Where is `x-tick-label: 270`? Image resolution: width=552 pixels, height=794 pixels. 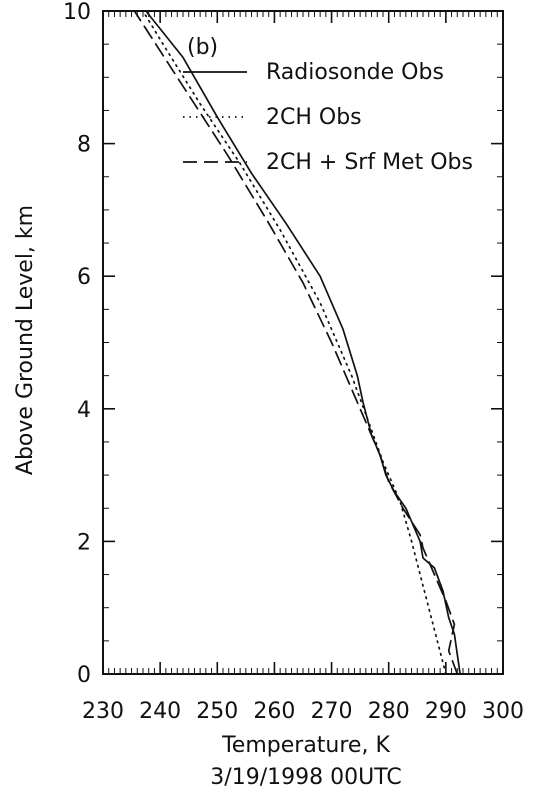 x-tick-label: 270 is located at coordinates (332, 711).